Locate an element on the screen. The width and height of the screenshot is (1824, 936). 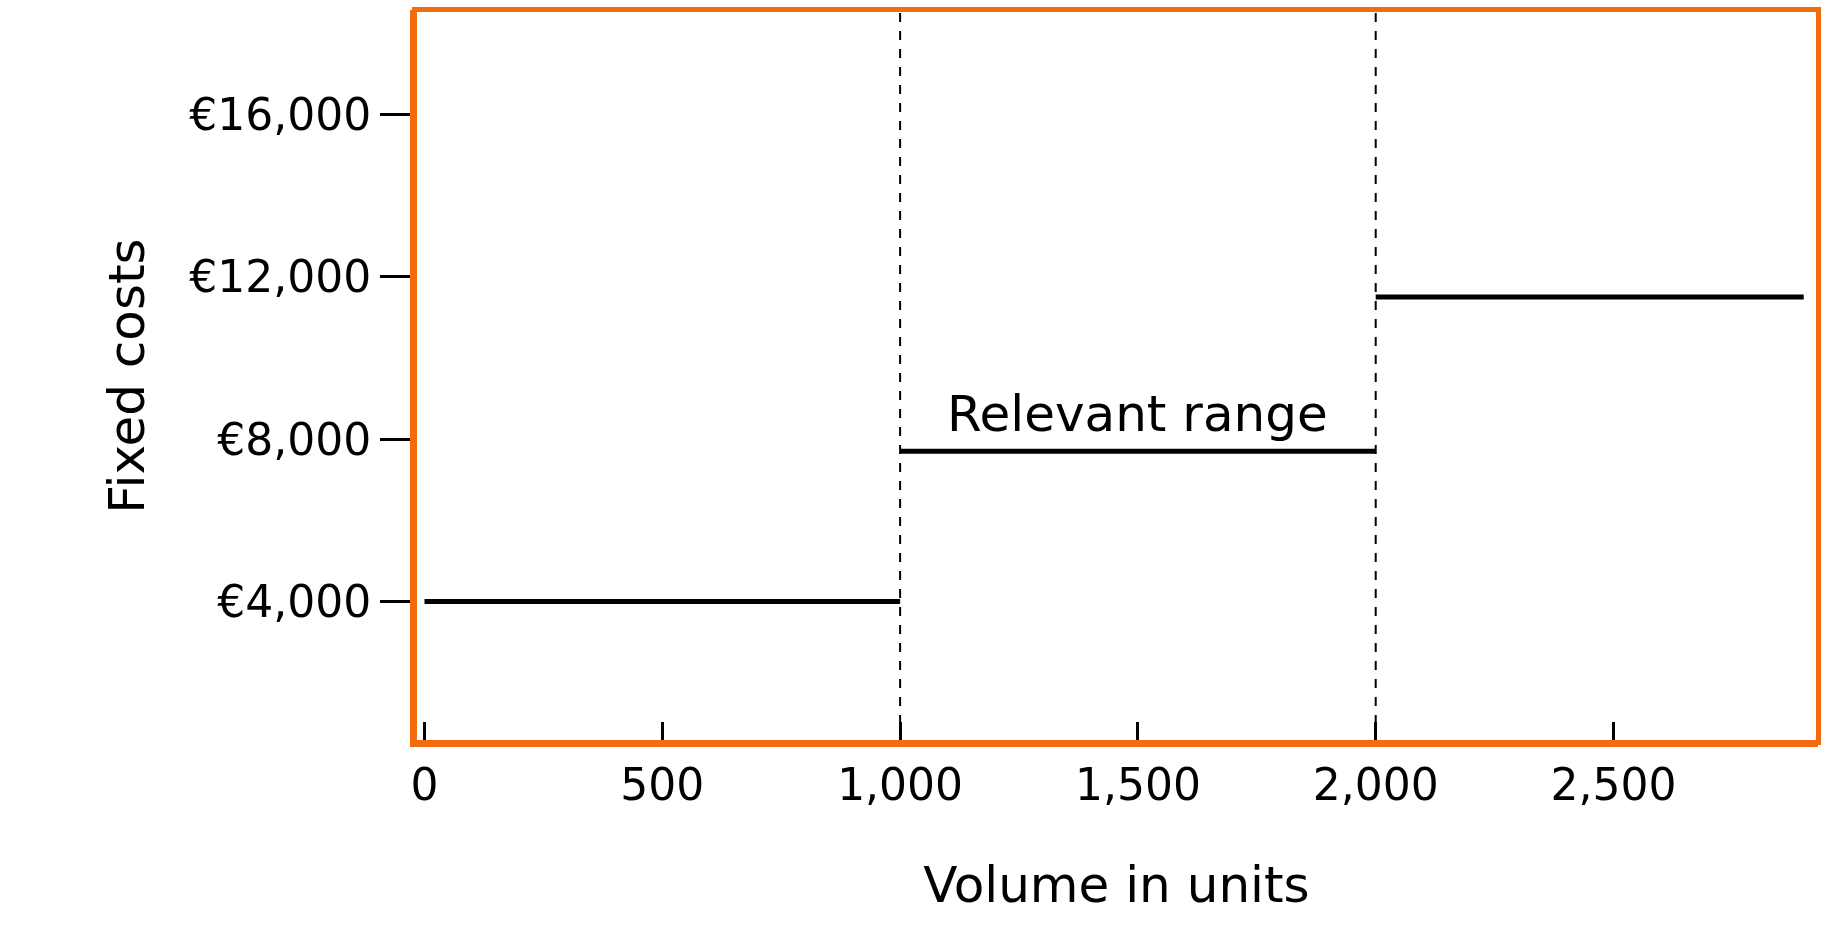
x-tick-label: 0 is located at coordinates (424, 784).